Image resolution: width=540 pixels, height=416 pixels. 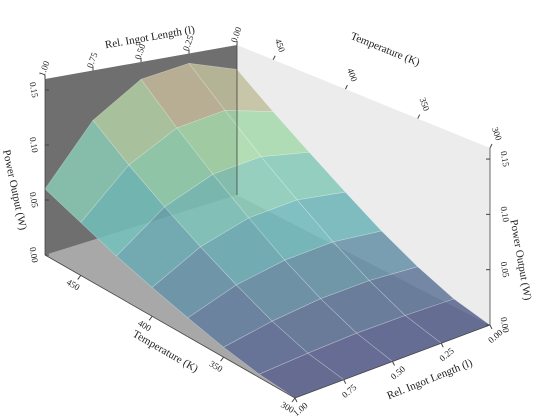 I want to click on y-tick-label: 350, so click(x=425, y=104).